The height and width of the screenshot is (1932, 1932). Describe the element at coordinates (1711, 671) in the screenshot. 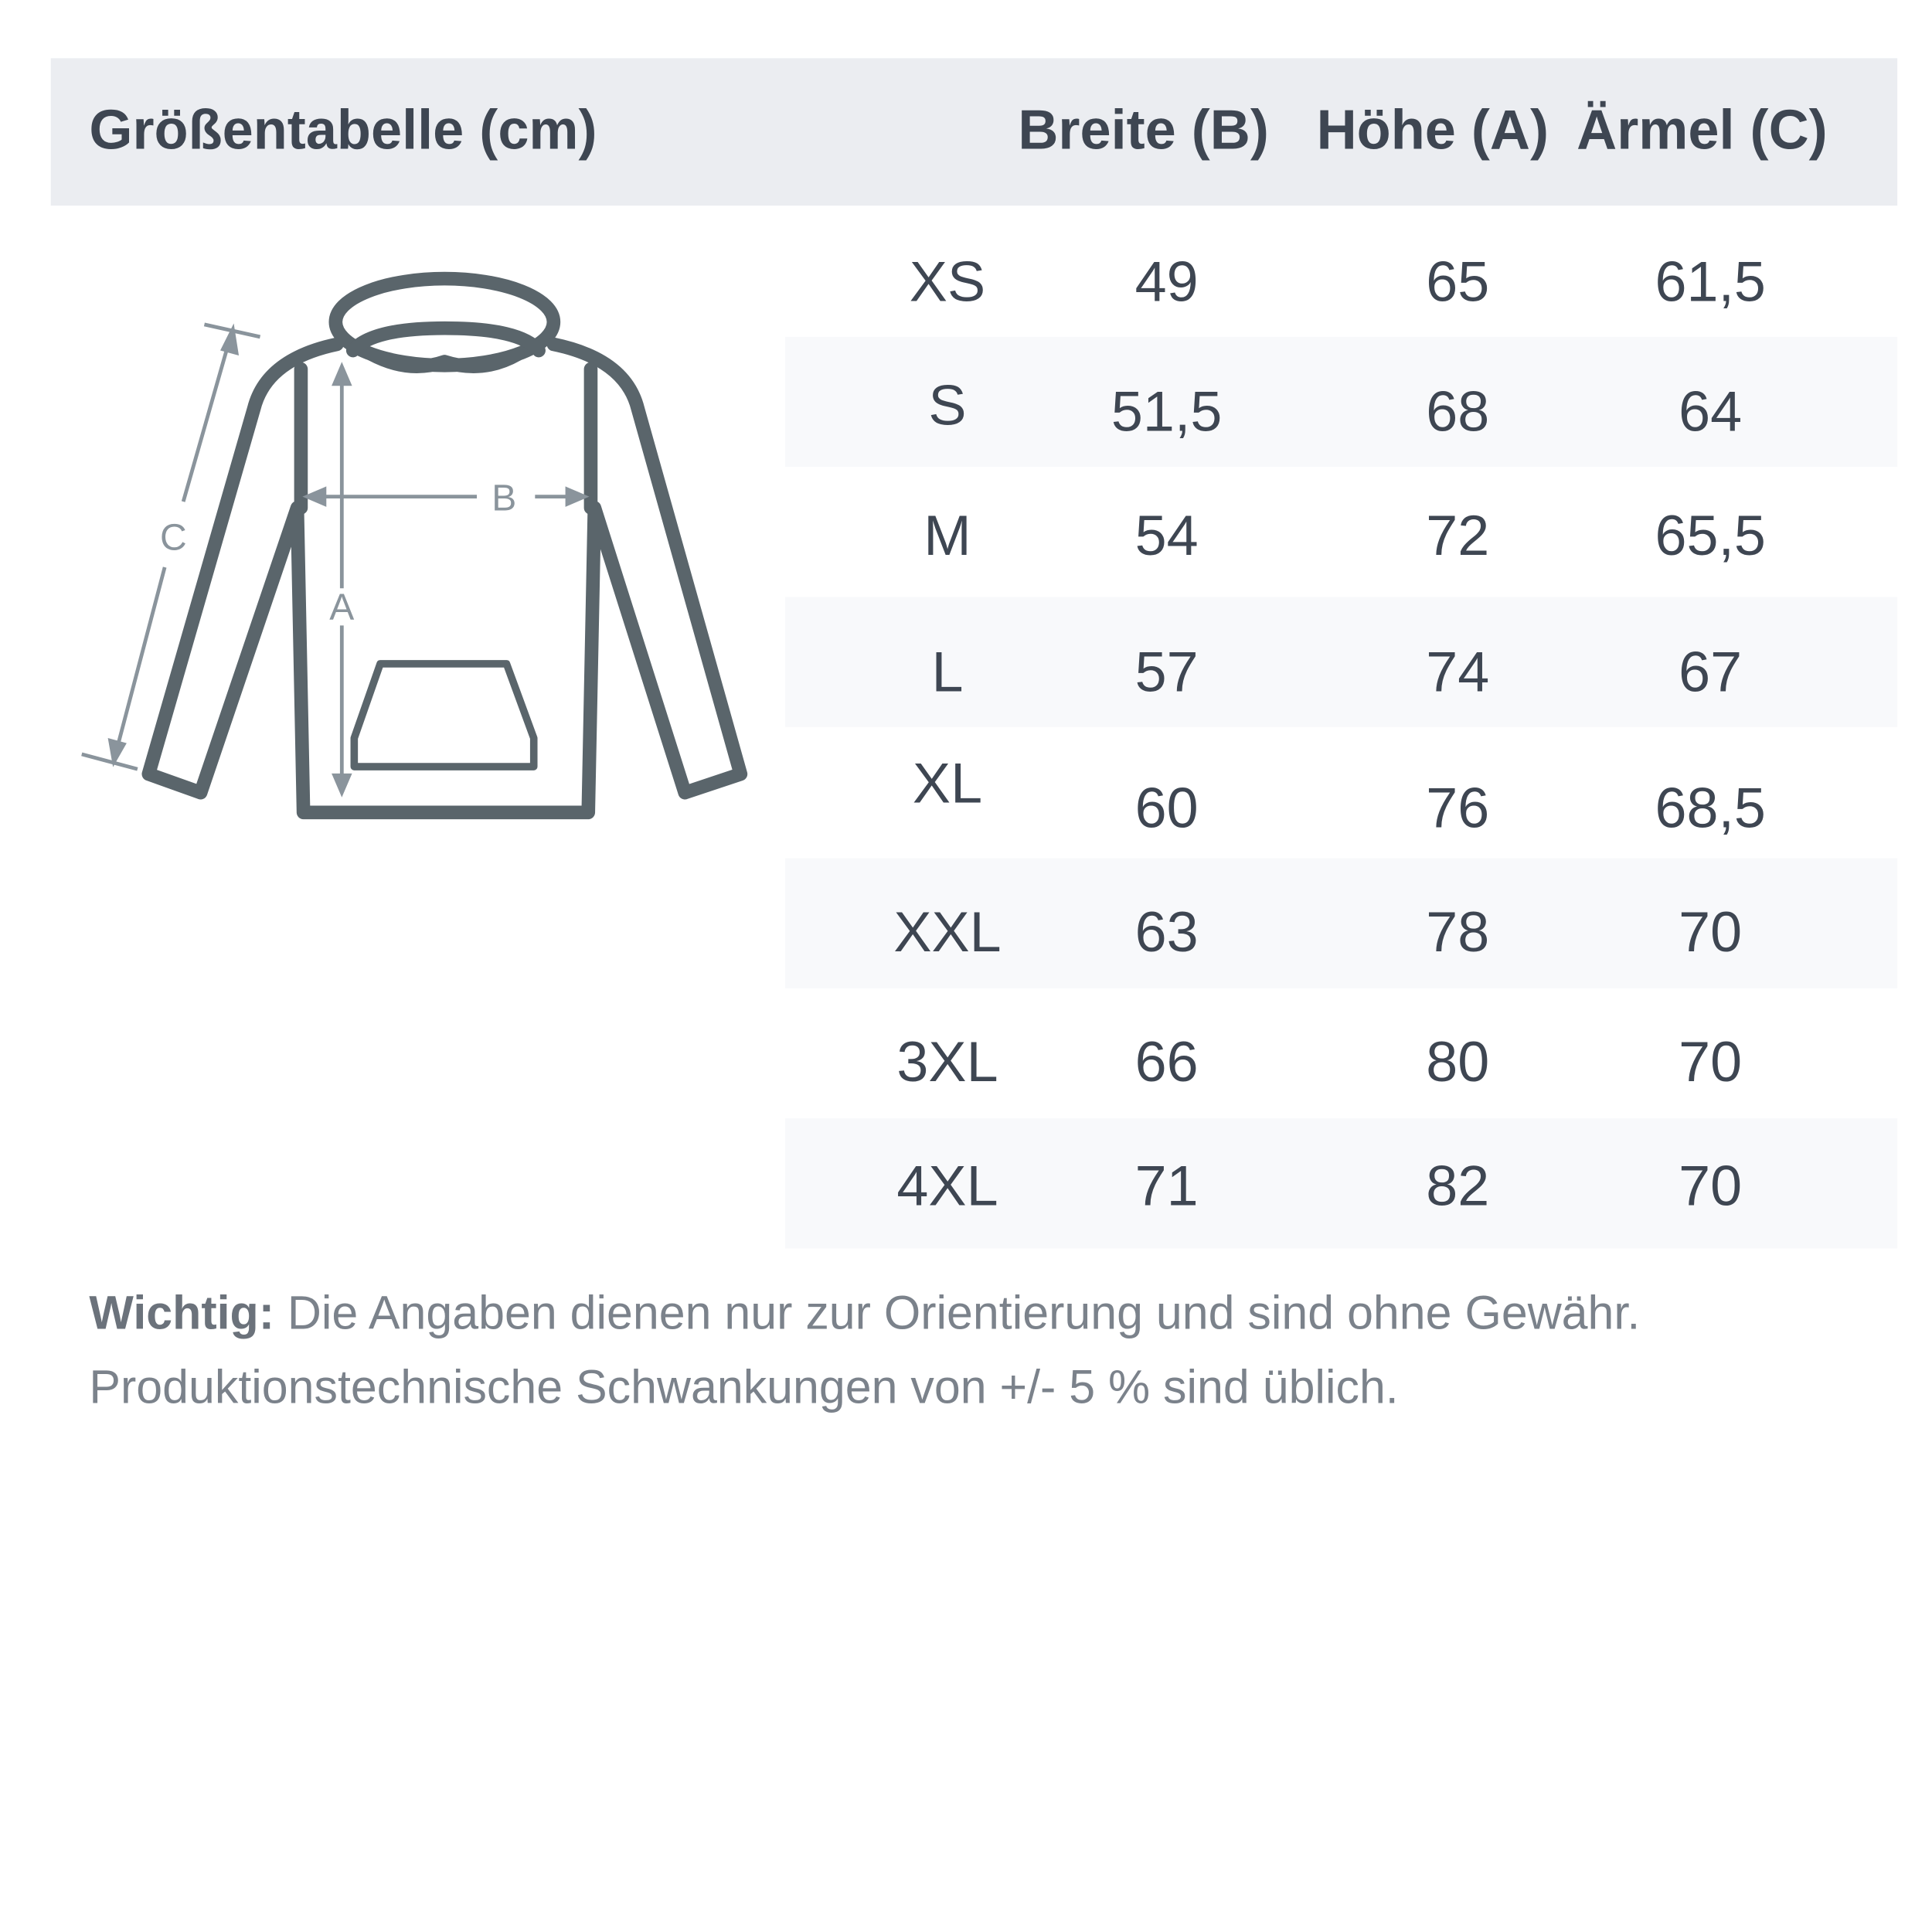

I see `cell-c: 67` at that location.